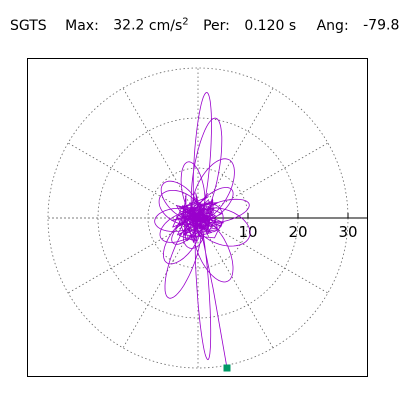 The width and height of the screenshot is (400, 400). Describe the element at coordinates (247, 232) in the screenshot. I see `radial-tick-label-10: 10` at that location.